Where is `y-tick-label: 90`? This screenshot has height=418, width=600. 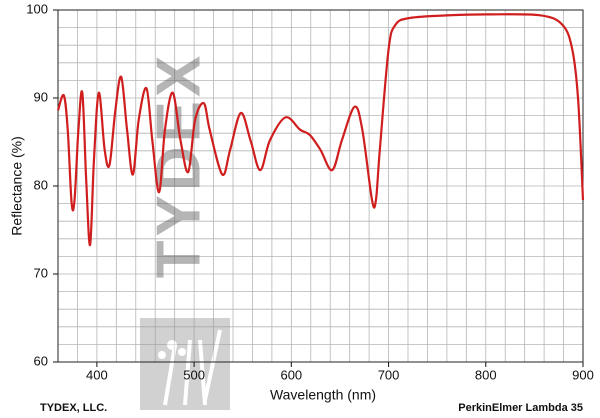 y-tick-label: 90 is located at coordinates (41, 96).